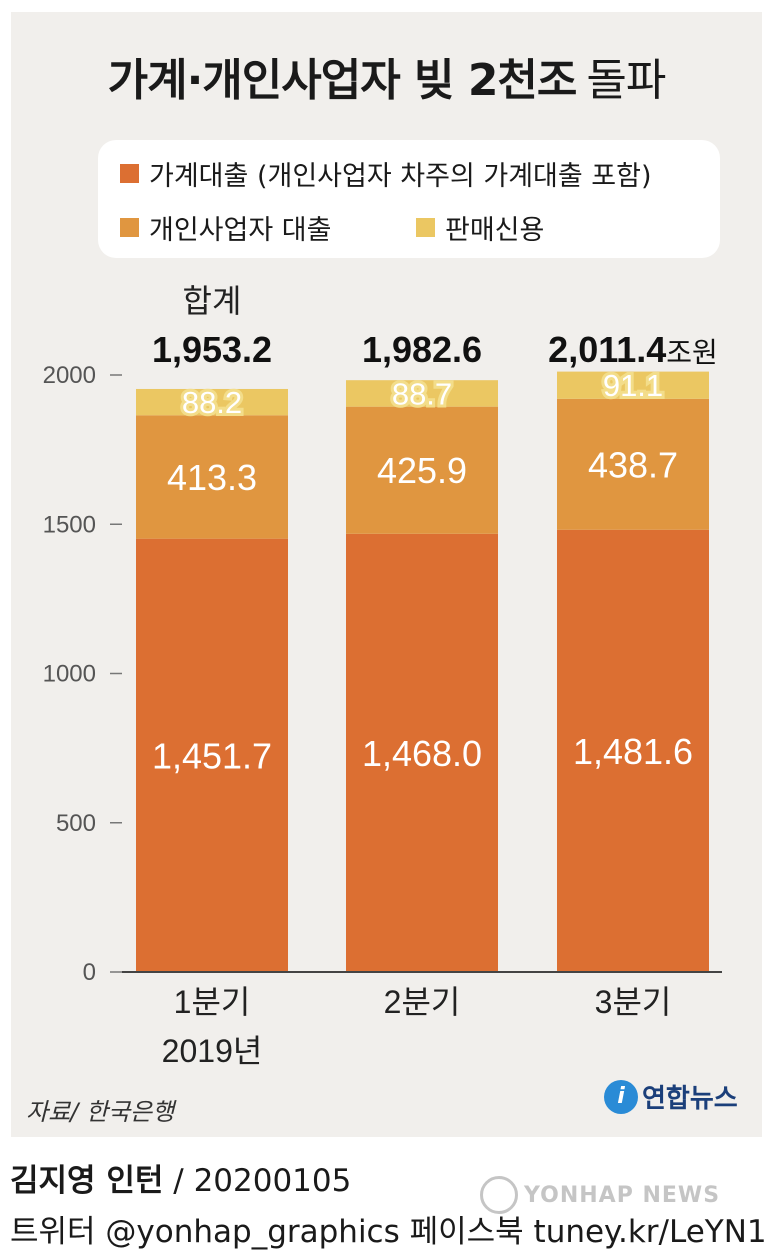 The image size is (773, 1256). What do you see at coordinates (425, 227) in the screenshot?
I see `legend-swatch-sales-credit` at bounding box center [425, 227].